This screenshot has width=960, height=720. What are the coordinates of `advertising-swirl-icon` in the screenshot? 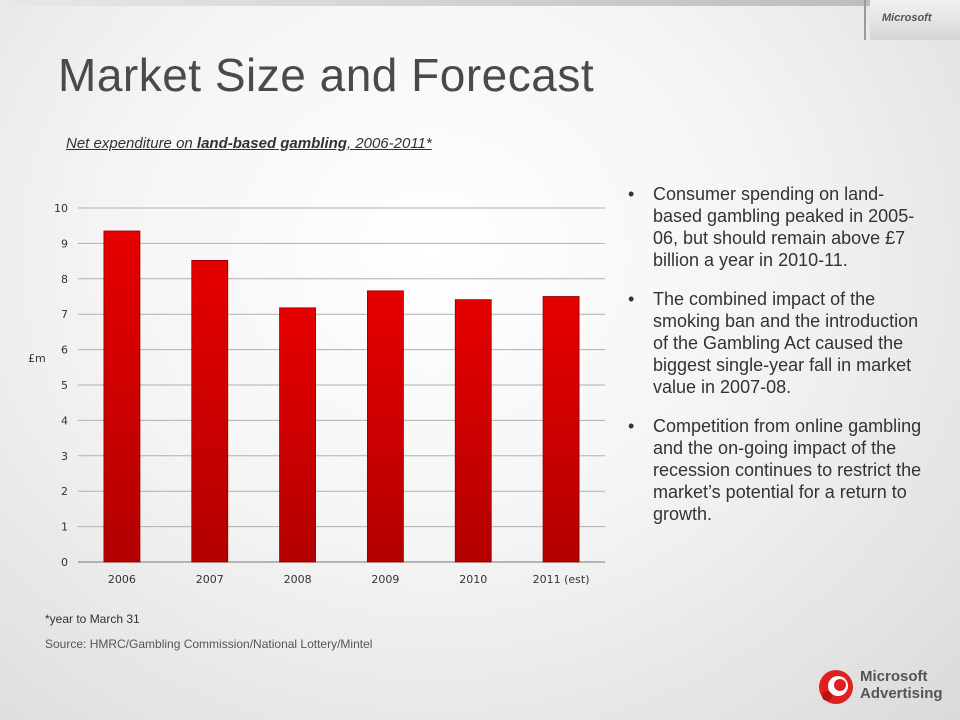 It's located at (836, 687).